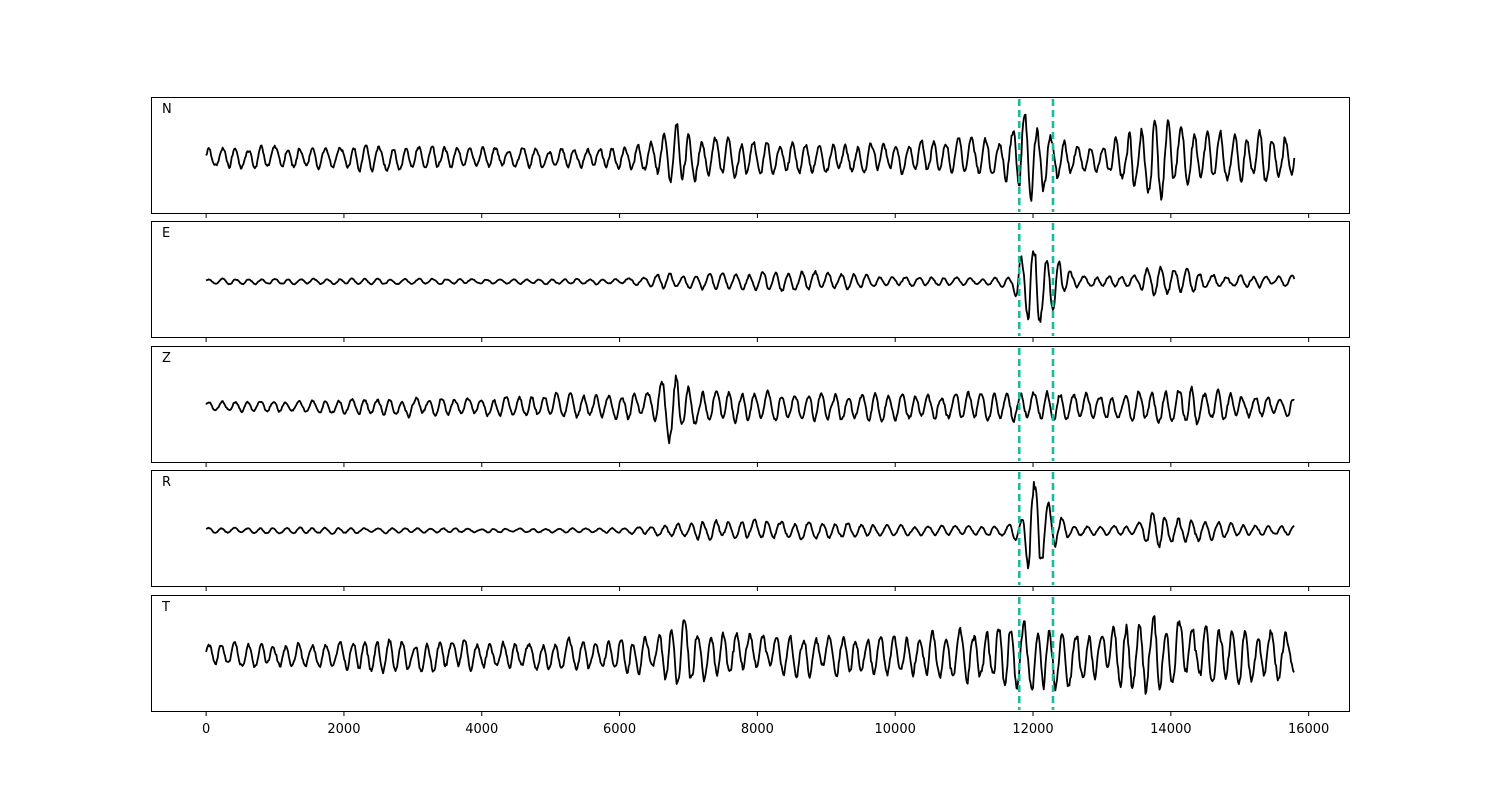  I want to click on x-tick-label: 10000, so click(895, 729).